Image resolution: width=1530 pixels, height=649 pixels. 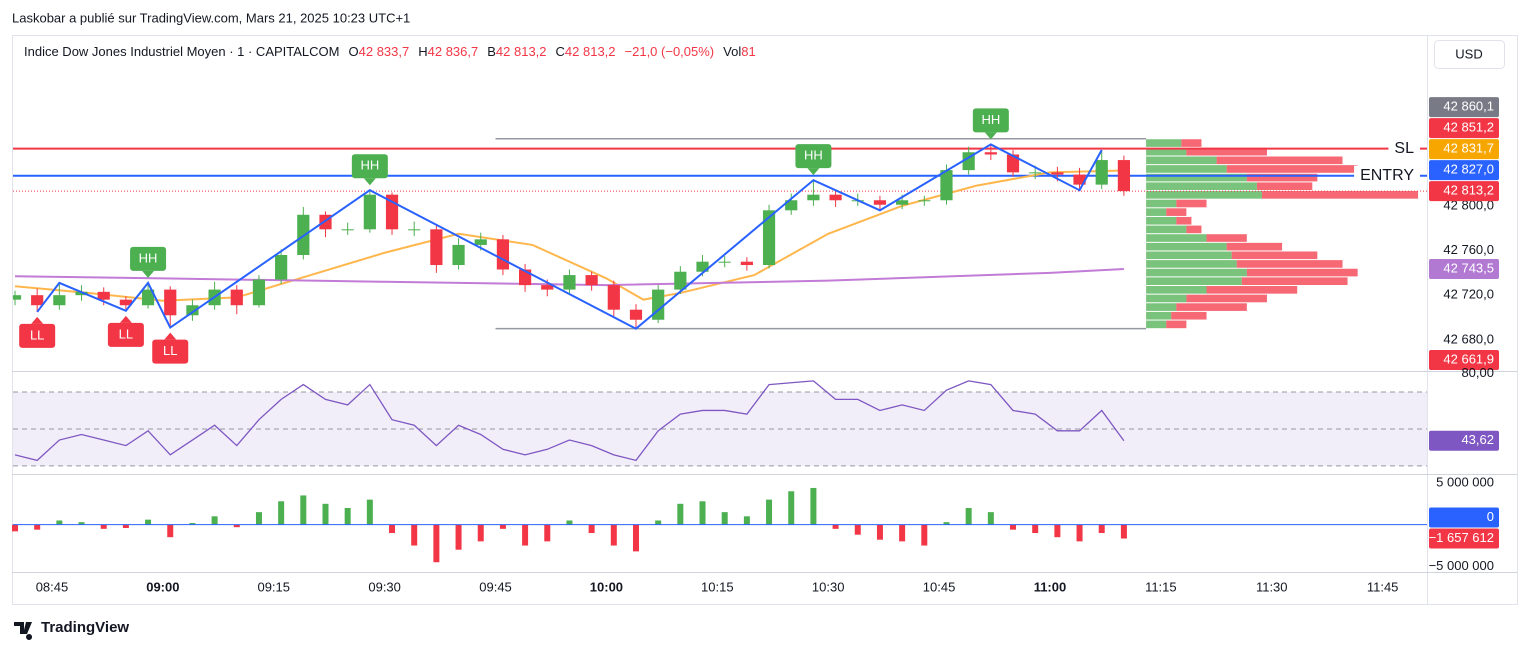 I want to click on y-tick-label: 5 000 000, so click(x=1465, y=481).